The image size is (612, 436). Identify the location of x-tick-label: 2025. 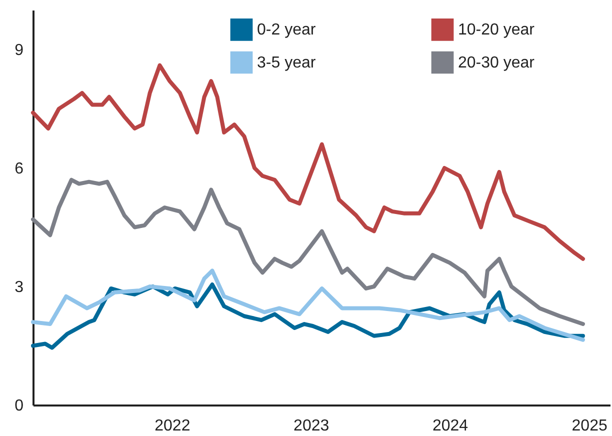
(590, 426).